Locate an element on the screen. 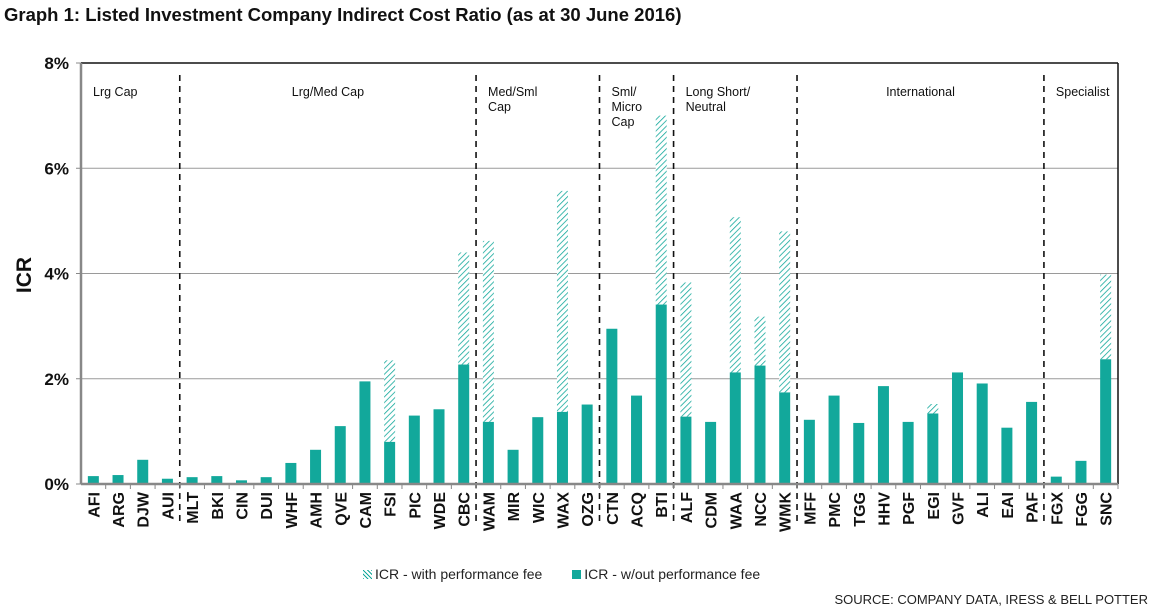 The height and width of the screenshot is (611, 1154). group-label: Specialist is located at coordinates (1083, 92).